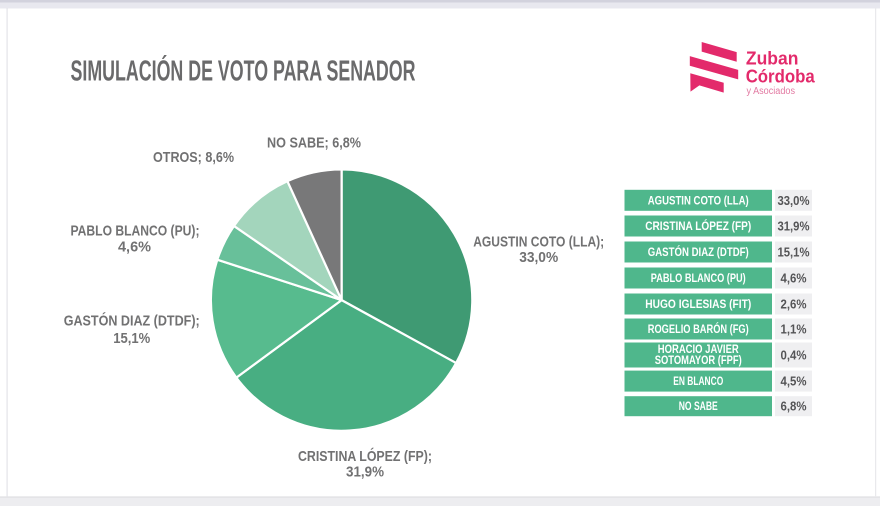 This screenshot has height=506, width=880. Describe the element at coordinates (193, 157) in the screenshot. I see `svg-text: OTROS; 8,6%` at that location.